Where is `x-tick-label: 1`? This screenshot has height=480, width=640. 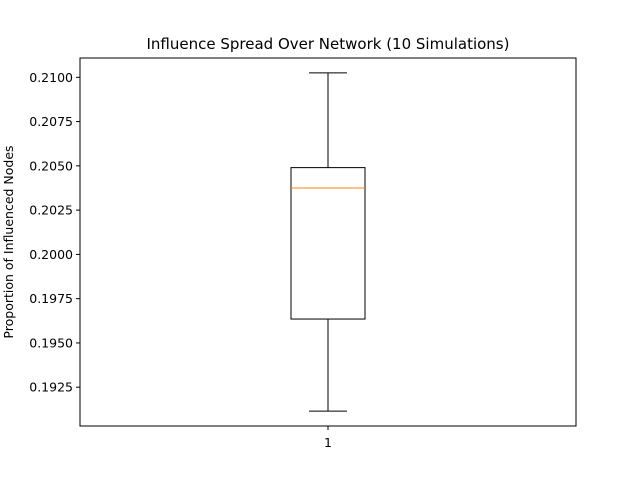 x-tick-label: 1 is located at coordinates (328, 442).